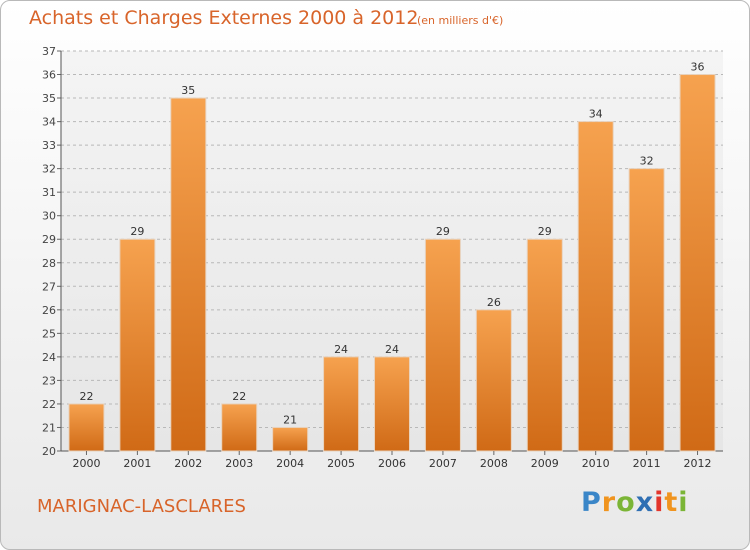  What do you see at coordinates (645, 502) in the screenshot?
I see `brand-letter: x` at bounding box center [645, 502].